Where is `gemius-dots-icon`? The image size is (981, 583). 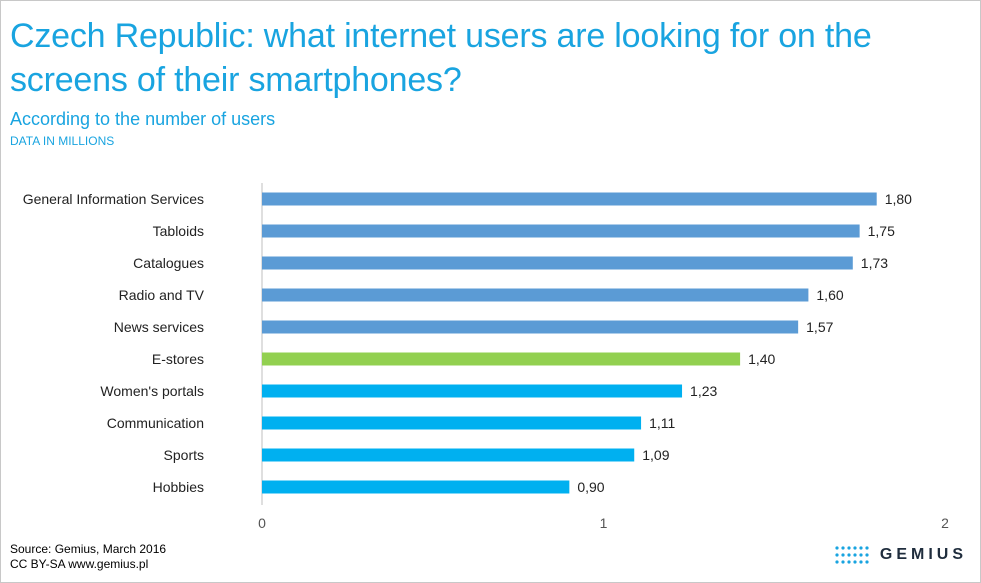 gemius-dots-icon is located at coordinates (852, 555).